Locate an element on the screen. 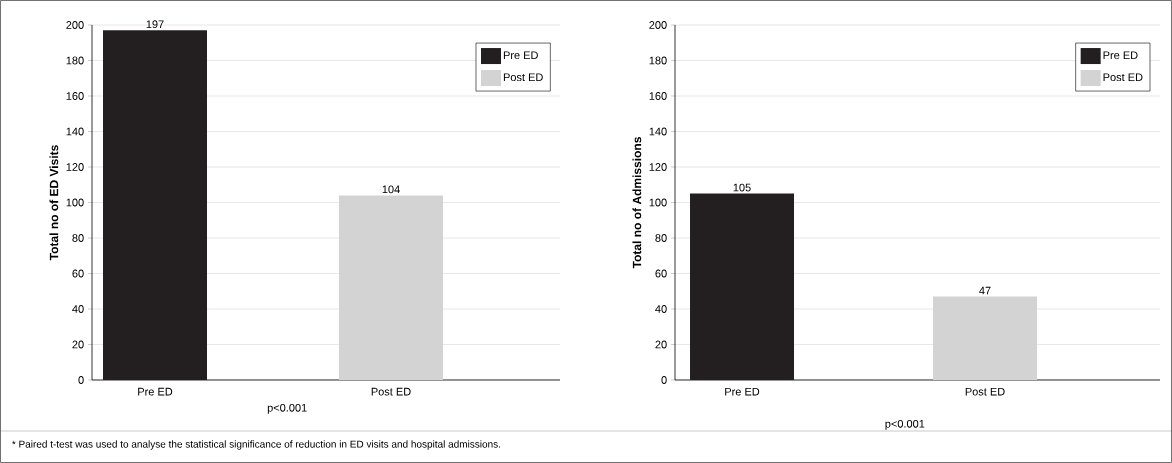 The height and width of the screenshot is (463, 1172). y-axis-title: Total no of ED Visits is located at coordinates (54, 203).